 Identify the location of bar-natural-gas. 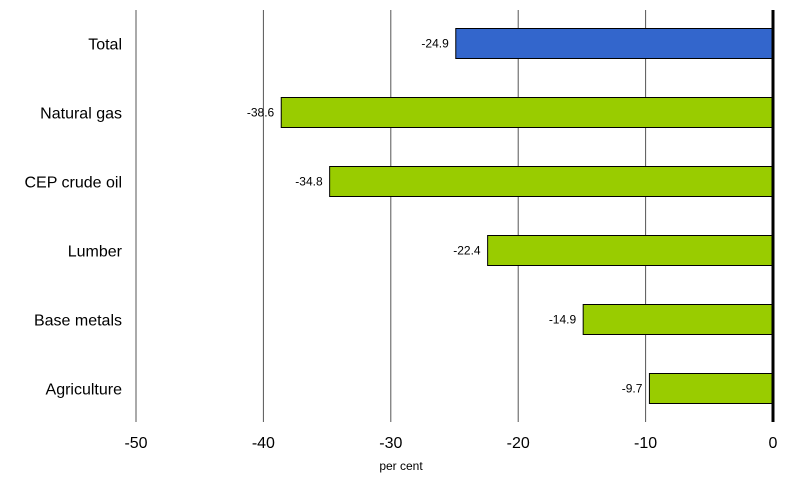
(527, 112).